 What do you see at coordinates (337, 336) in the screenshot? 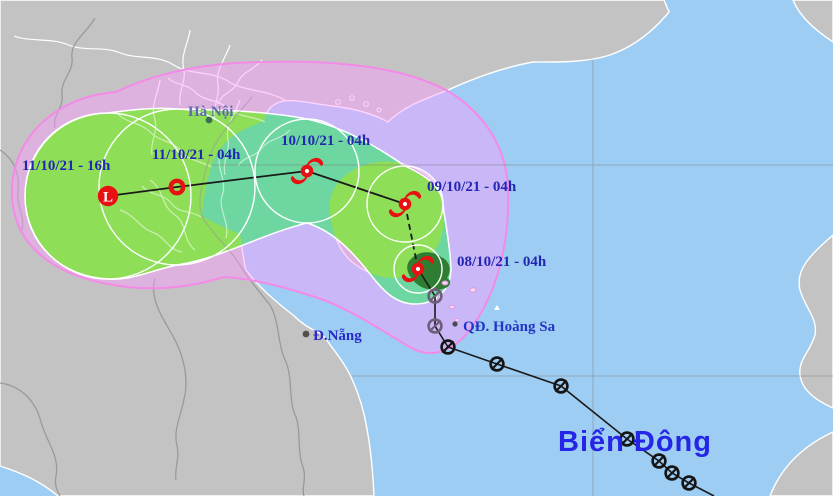
I see `city-label: Đ.Nẵng` at bounding box center [337, 336].